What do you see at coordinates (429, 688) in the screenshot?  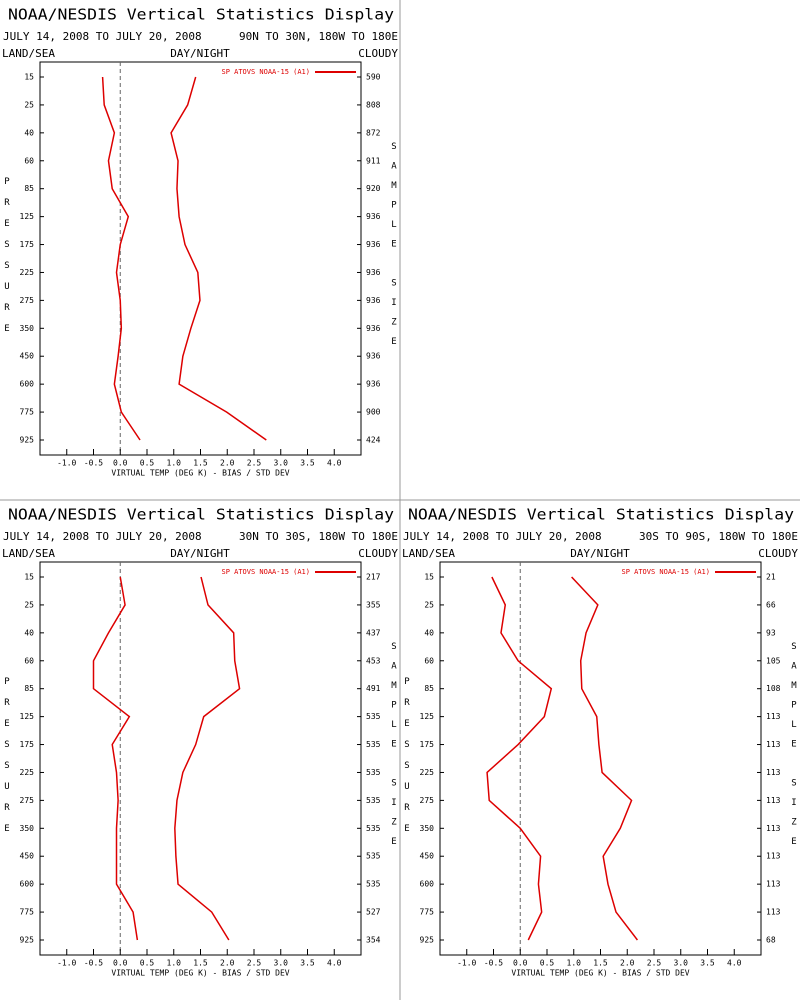 I see `pressure-label: 85` at bounding box center [429, 688].